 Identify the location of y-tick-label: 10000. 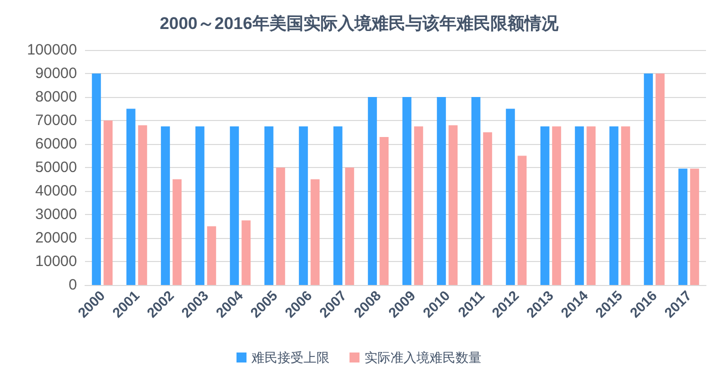
(56, 261).